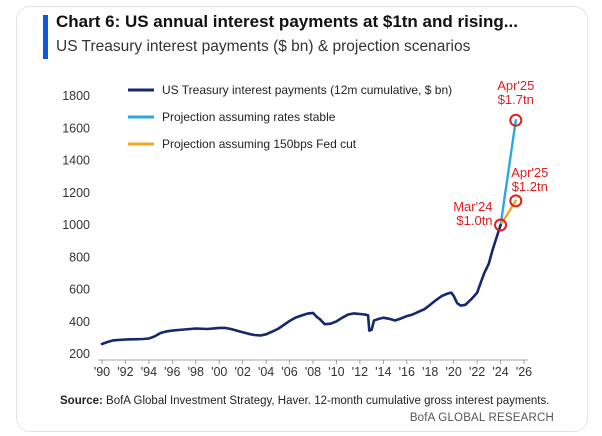 The image size is (602, 436). I want to click on annotation-date-2: Apr'25, so click(529, 172).